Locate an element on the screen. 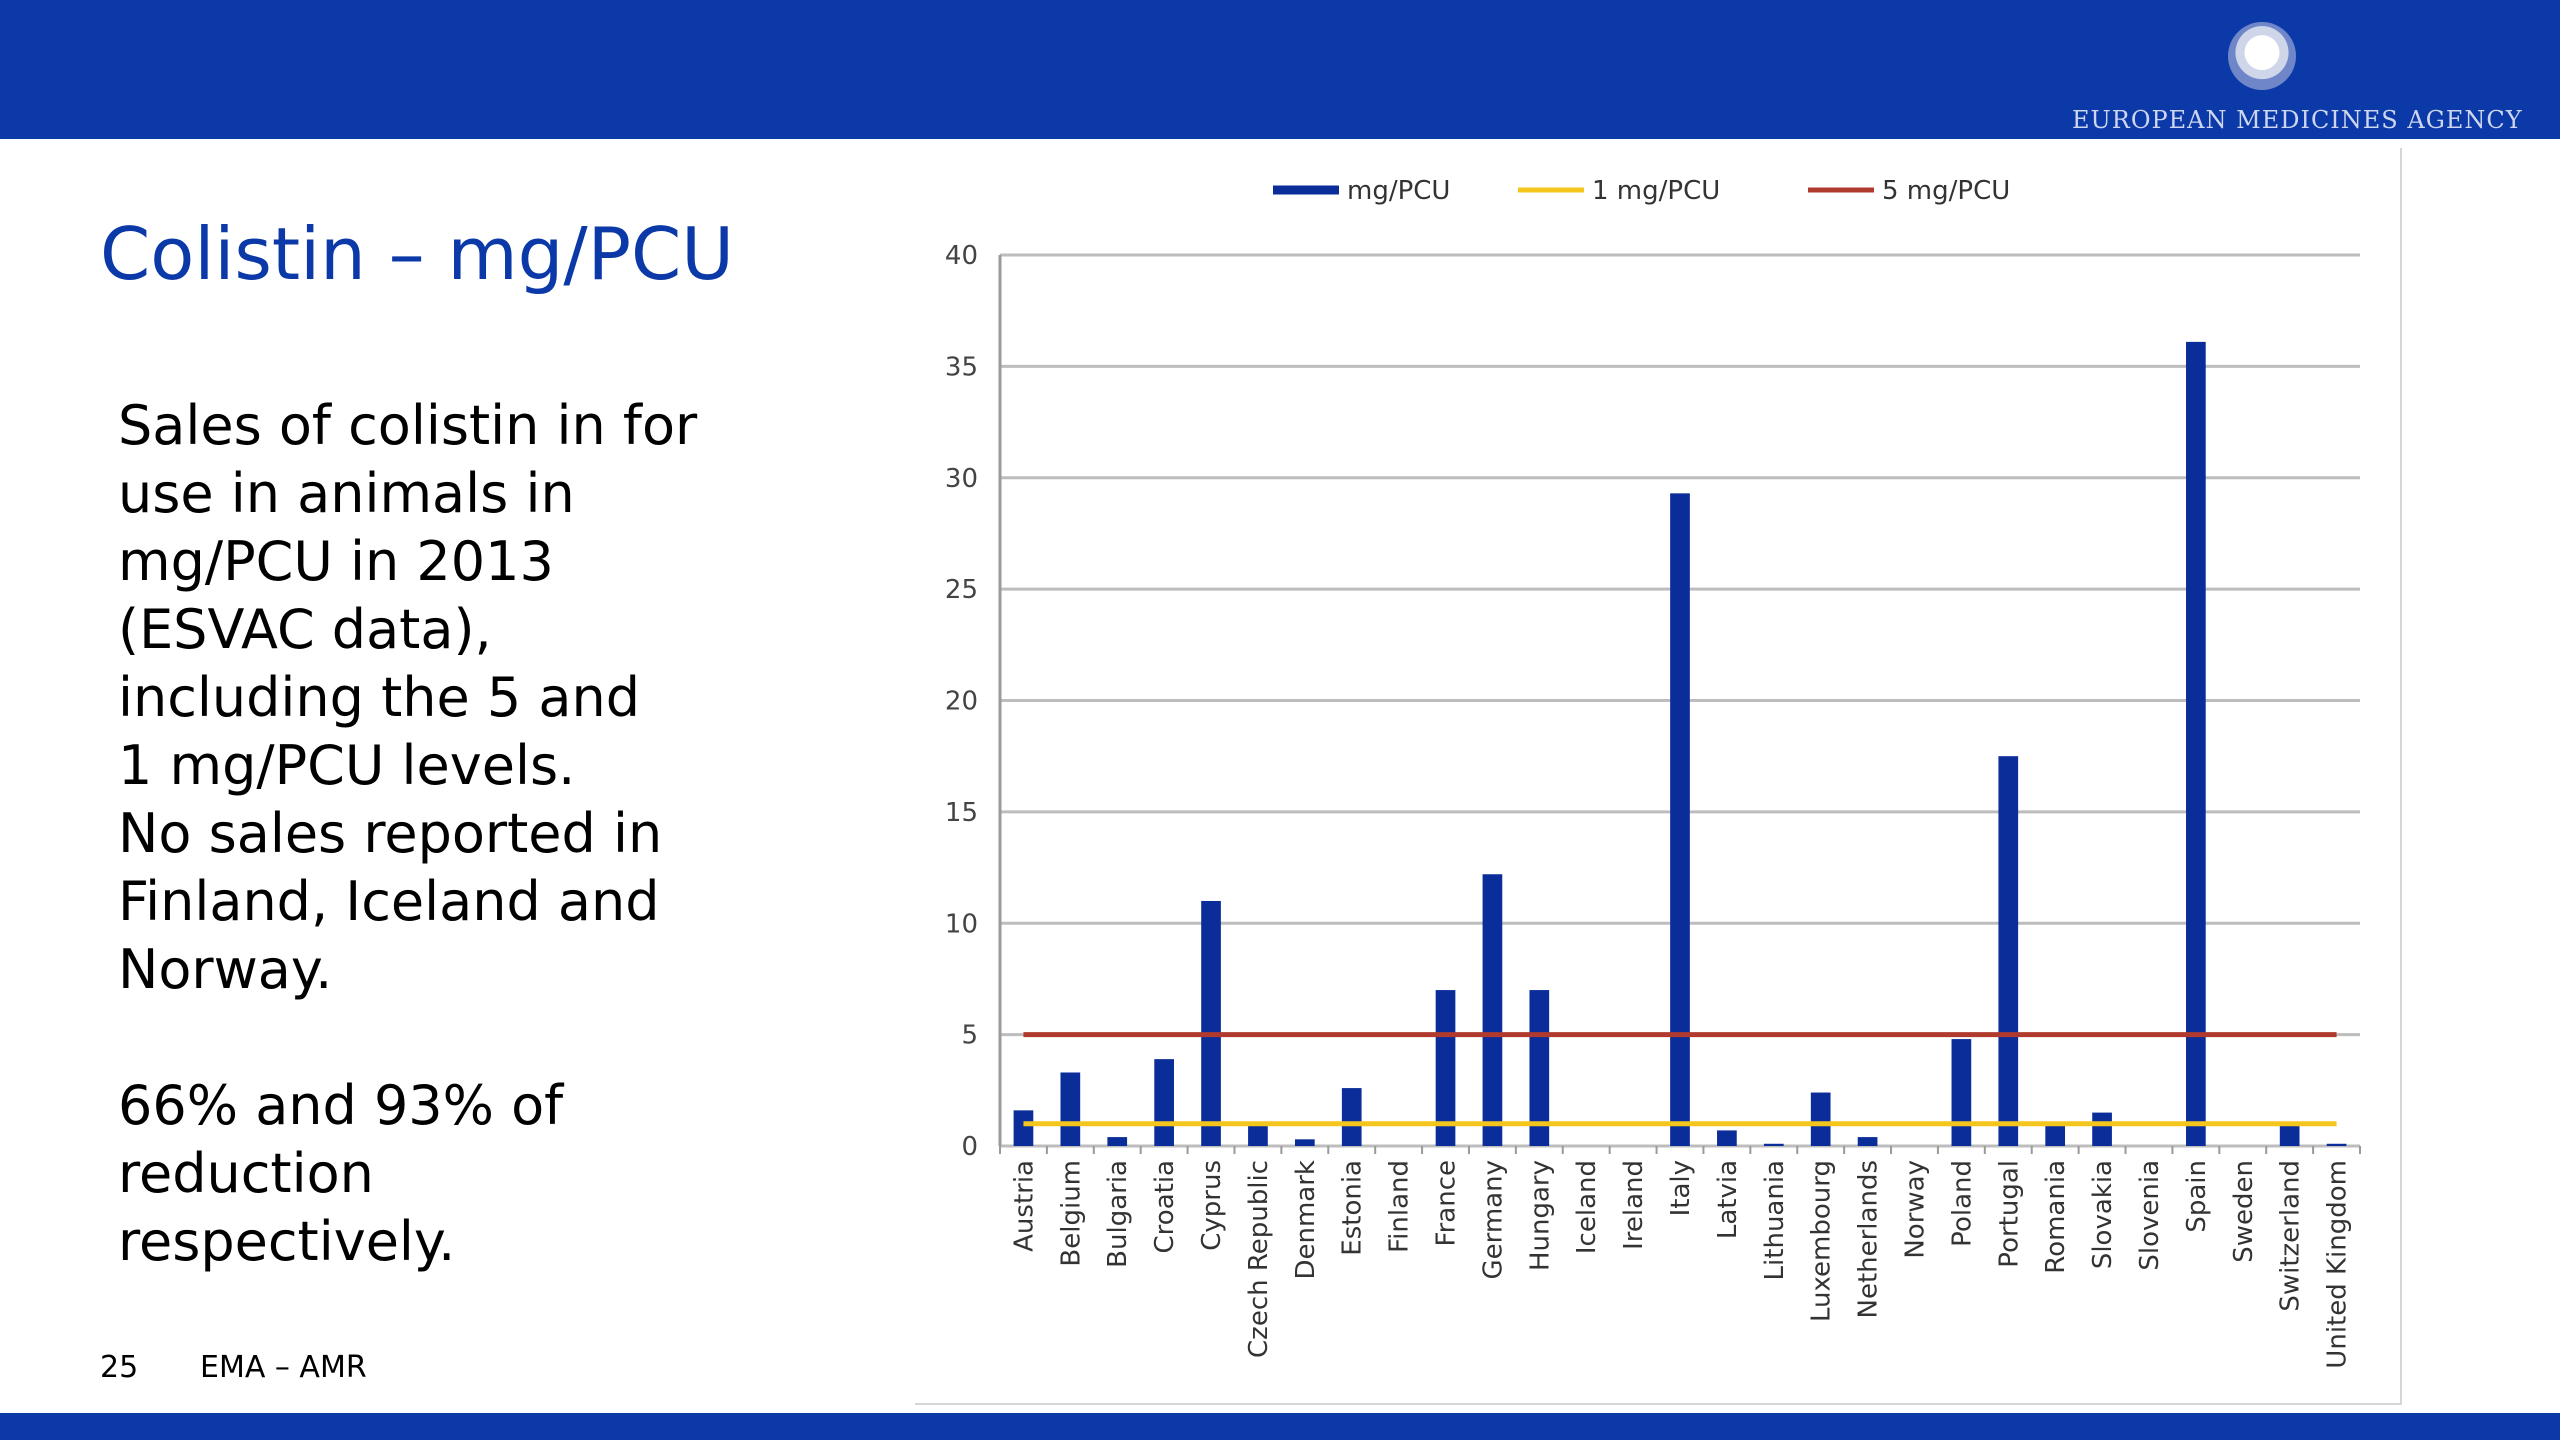  x-tick-label: Denmark is located at coordinates (1306, 1220).